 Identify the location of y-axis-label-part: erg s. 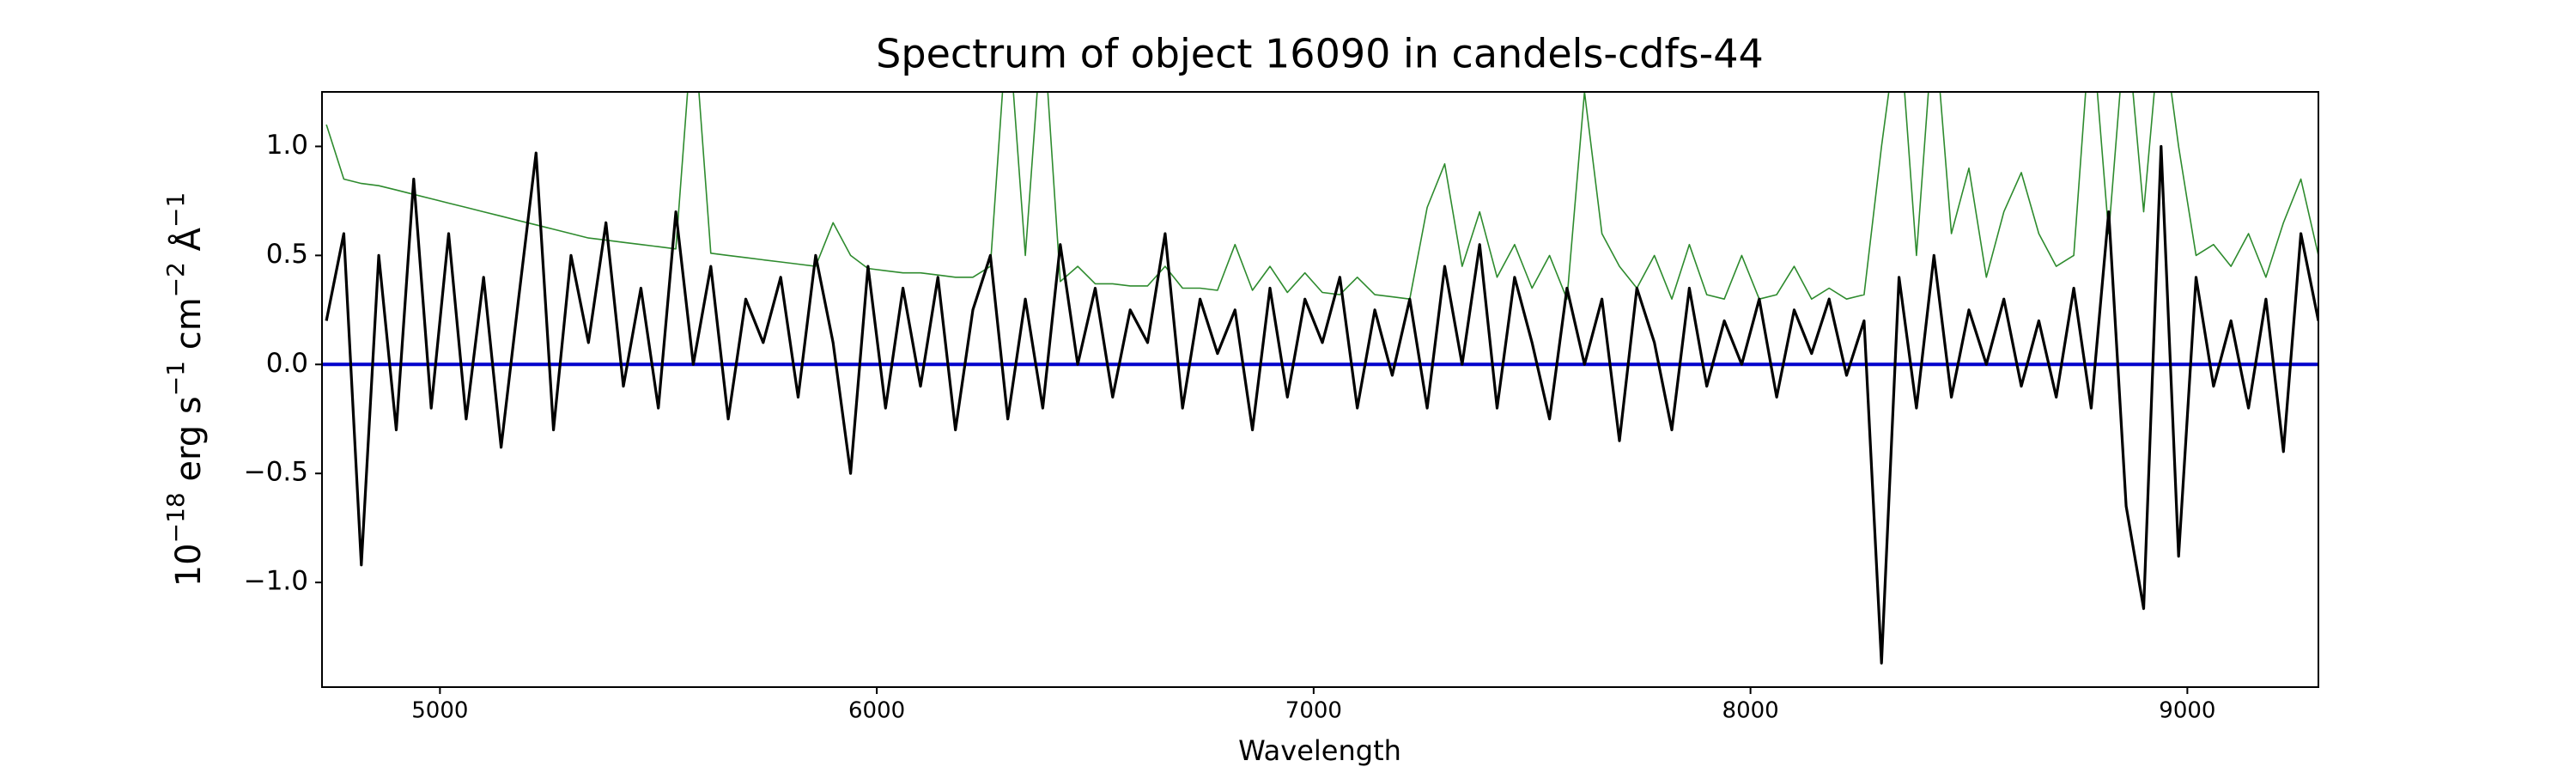
(189, 444).